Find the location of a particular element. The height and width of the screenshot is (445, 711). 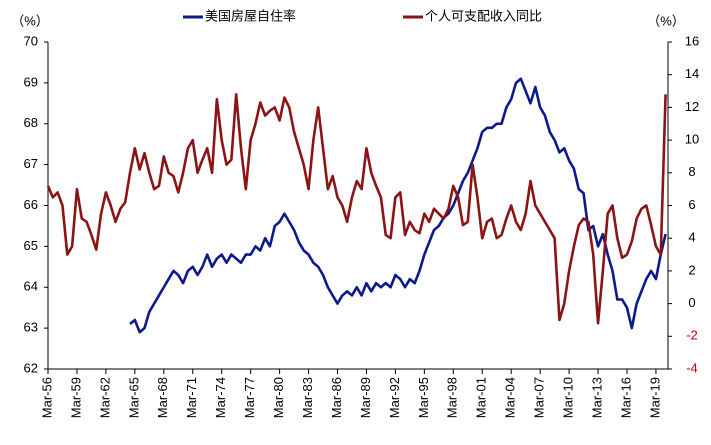

y2-tick-label: 12 is located at coordinates (692, 106).